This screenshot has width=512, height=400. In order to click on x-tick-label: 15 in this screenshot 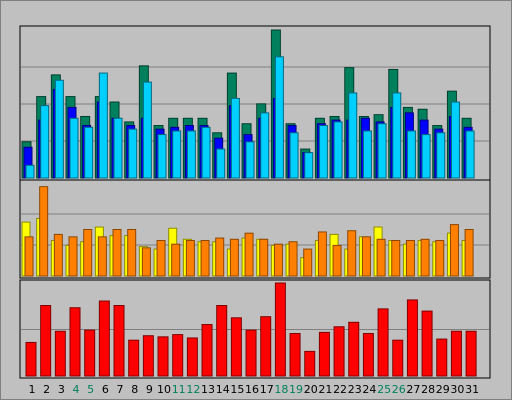, I will do `click(237, 389)`.